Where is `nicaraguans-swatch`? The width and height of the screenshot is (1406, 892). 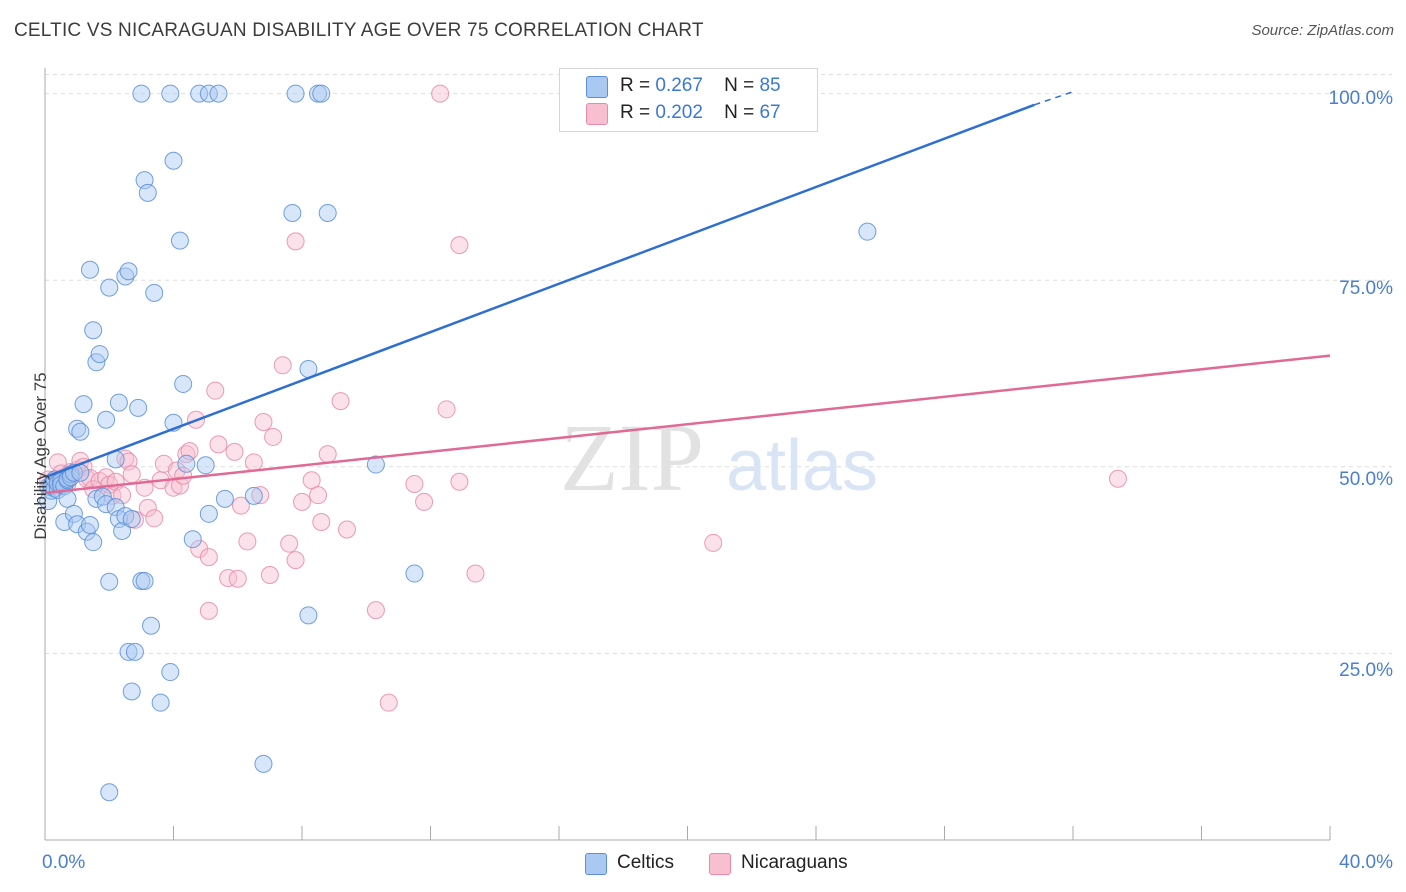 nicaraguans-swatch is located at coordinates (597, 114).